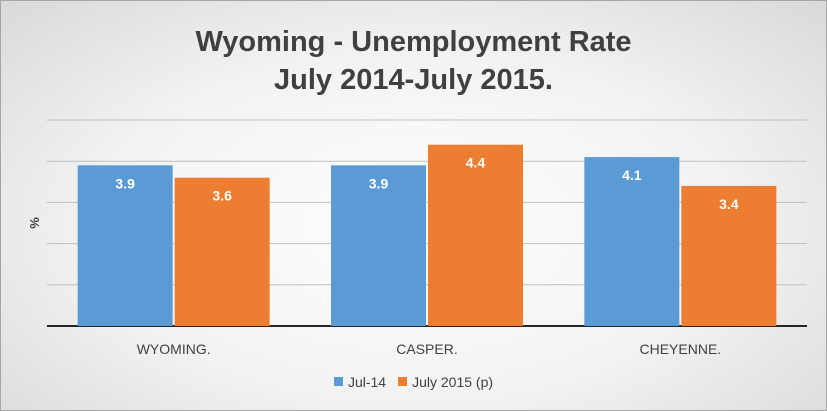 The height and width of the screenshot is (411, 827). Describe the element at coordinates (367, 381) in the screenshot. I see `legend-label: Jul-14` at that location.